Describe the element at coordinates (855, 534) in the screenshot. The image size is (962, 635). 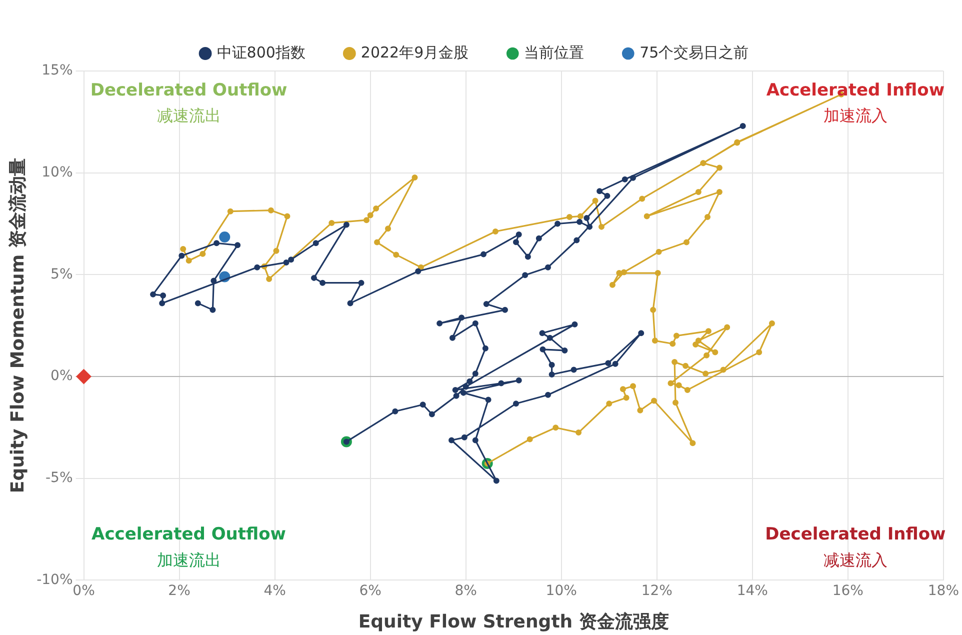
I see `annotation: Decelerated Inflow` at that location.